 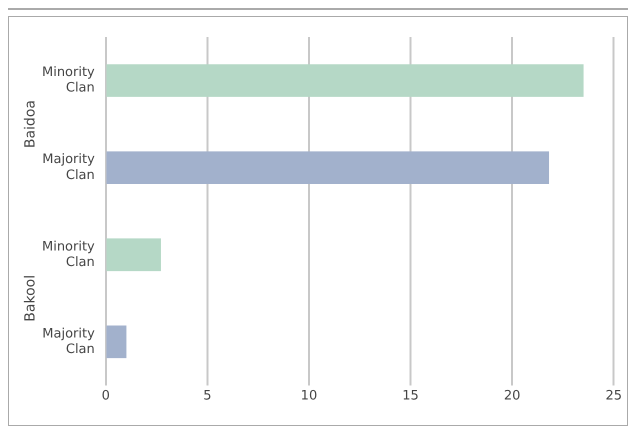 I want to click on text: Bakool, so click(x=30, y=298).